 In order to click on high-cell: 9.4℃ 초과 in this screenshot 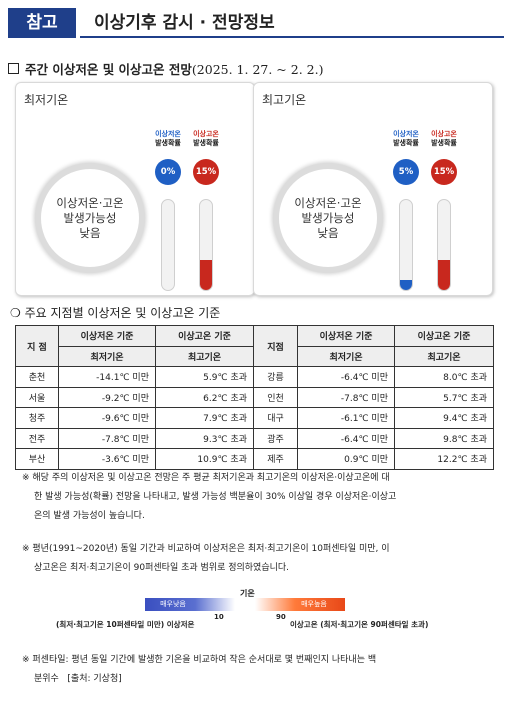, I will do `click(444, 418)`.